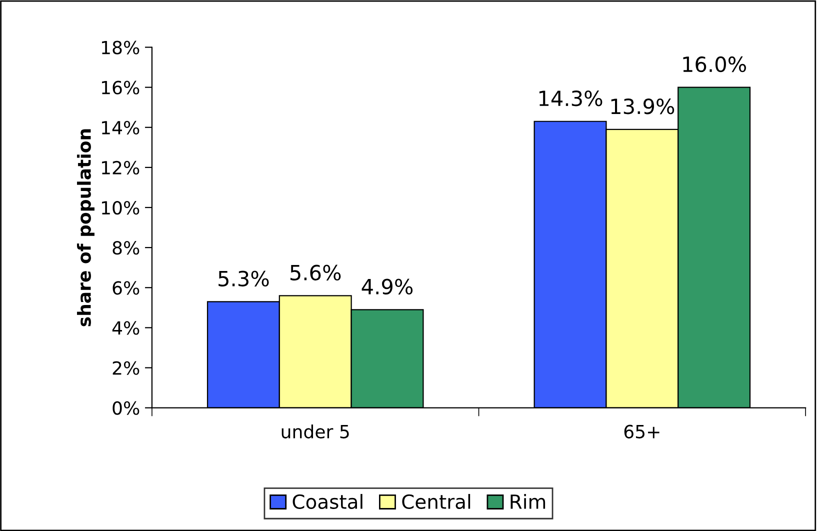 Image resolution: width=817 pixels, height=531 pixels. What do you see at coordinates (121, 47) in the screenshot?
I see `y-tick-label: 18%` at bounding box center [121, 47].